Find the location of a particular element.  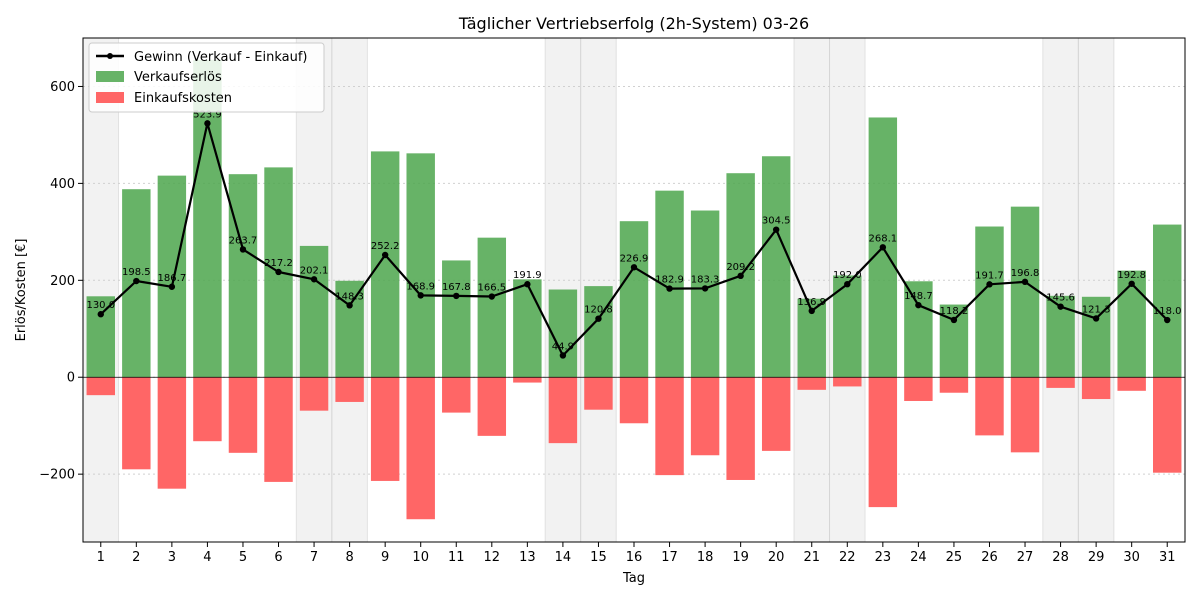

x-tick-label: 11 is located at coordinates (456, 557).